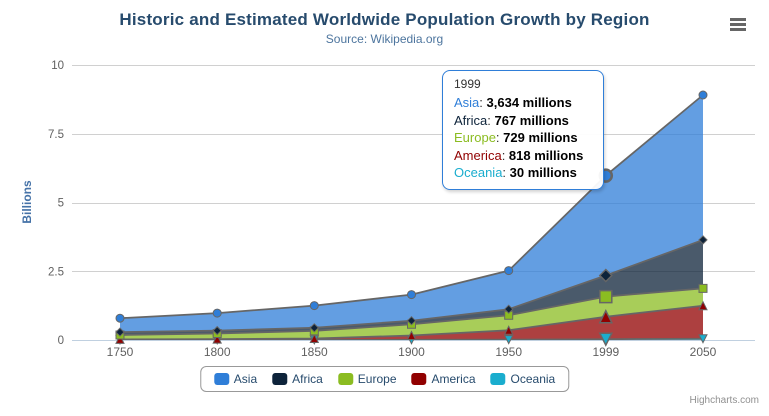 The image size is (769, 416). What do you see at coordinates (245, 379) in the screenshot?
I see `legend-label: Asia` at bounding box center [245, 379].